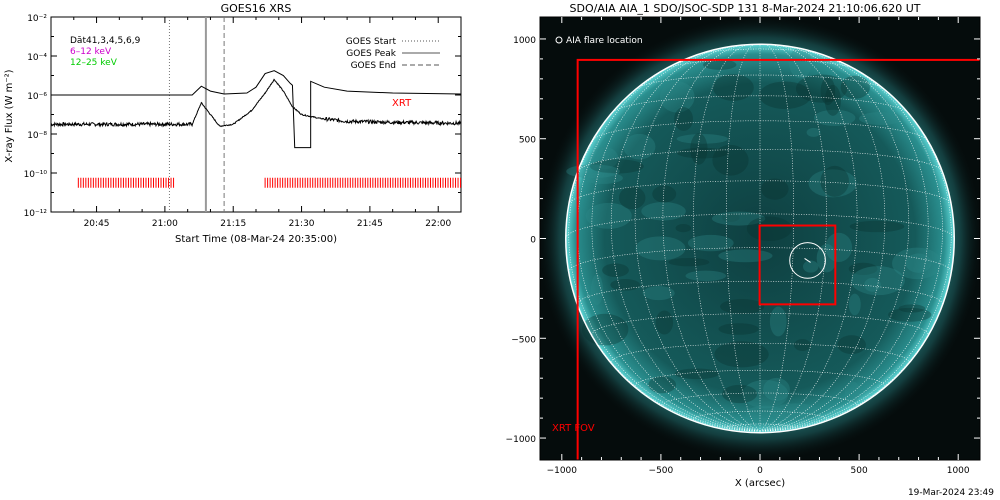 The height and width of the screenshot is (500, 1000). What do you see at coordinates (533, 241) in the screenshot?
I see `aia-ytick-label: 0` at bounding box center [533, 241].